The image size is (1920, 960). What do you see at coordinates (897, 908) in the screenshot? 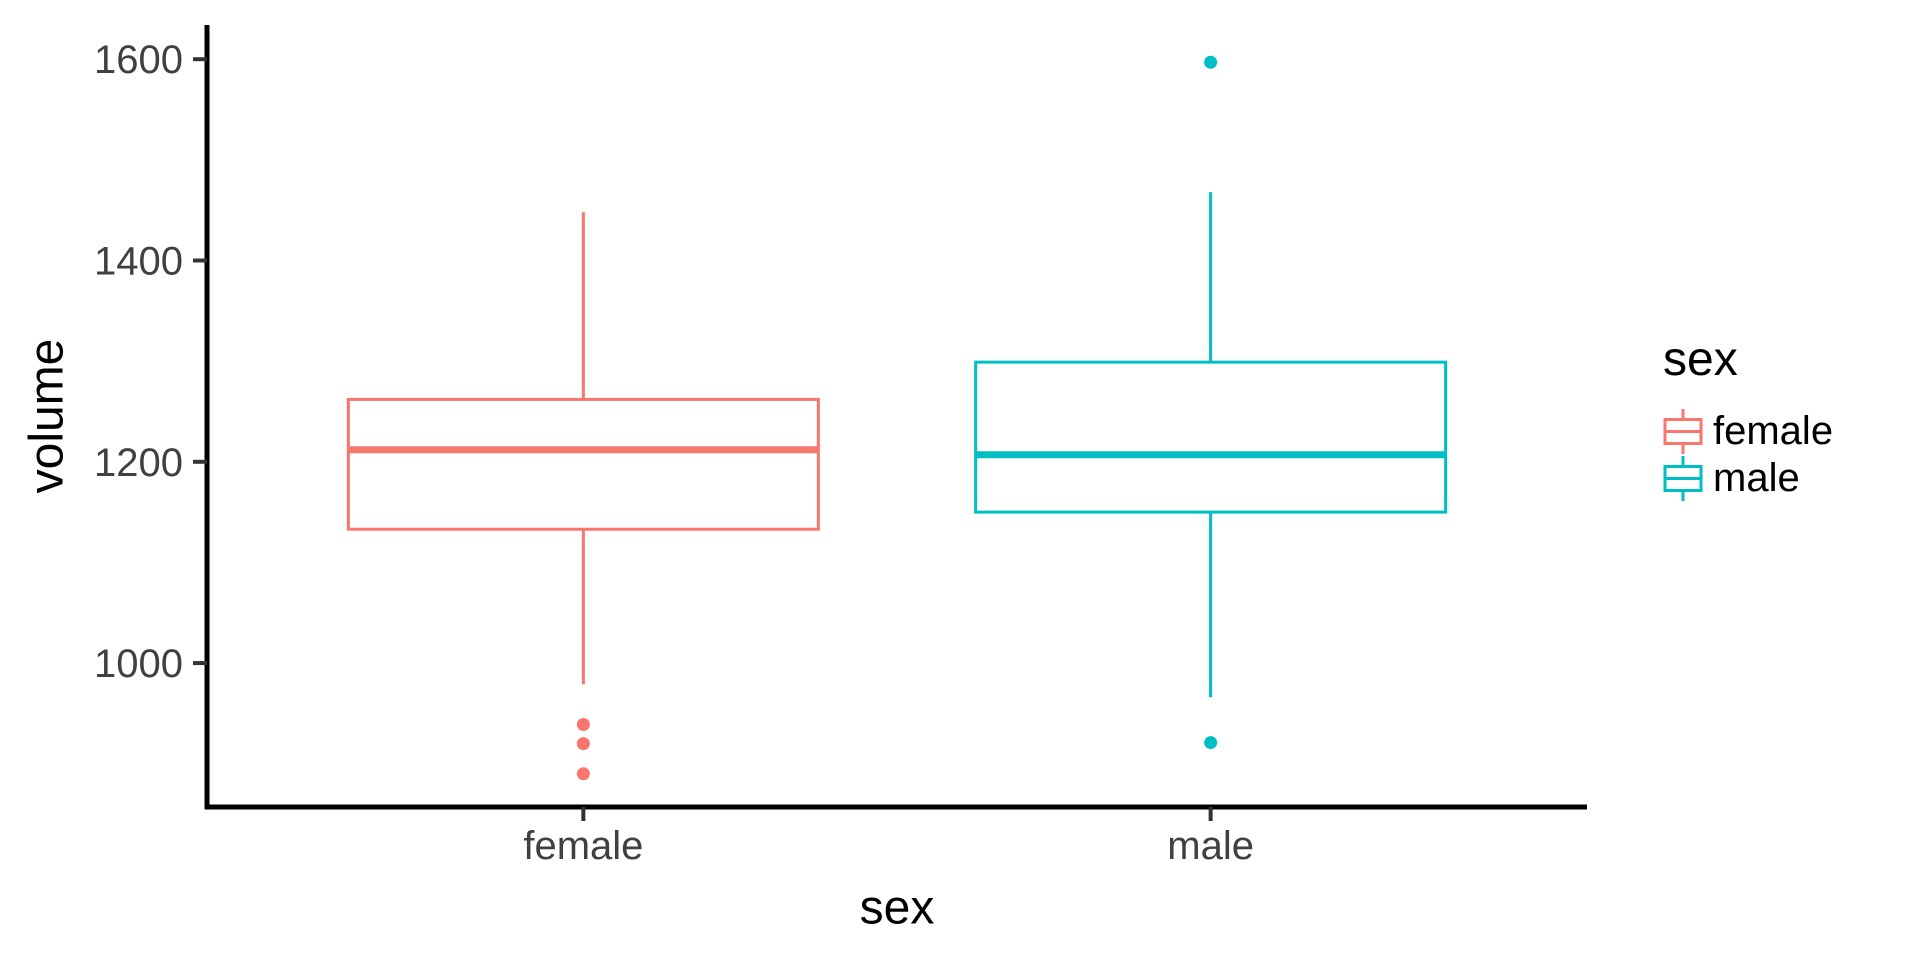
I see `x-axis-title: sex` at bounding box center [897, 908].